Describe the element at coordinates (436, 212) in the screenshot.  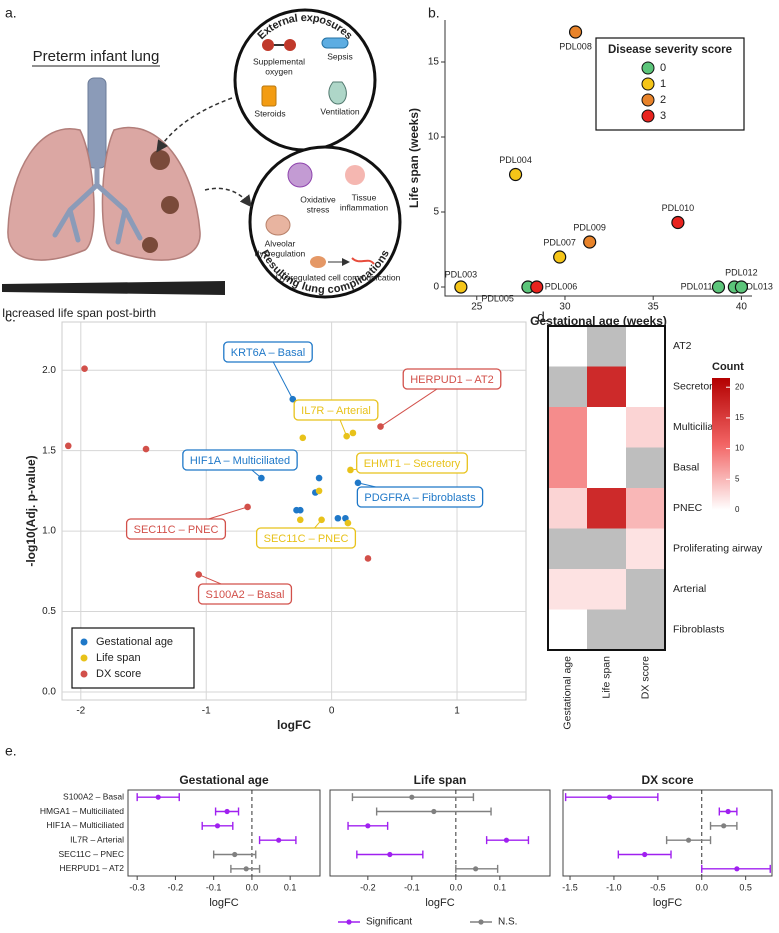
I see `y-tick-label: 5` at that location.